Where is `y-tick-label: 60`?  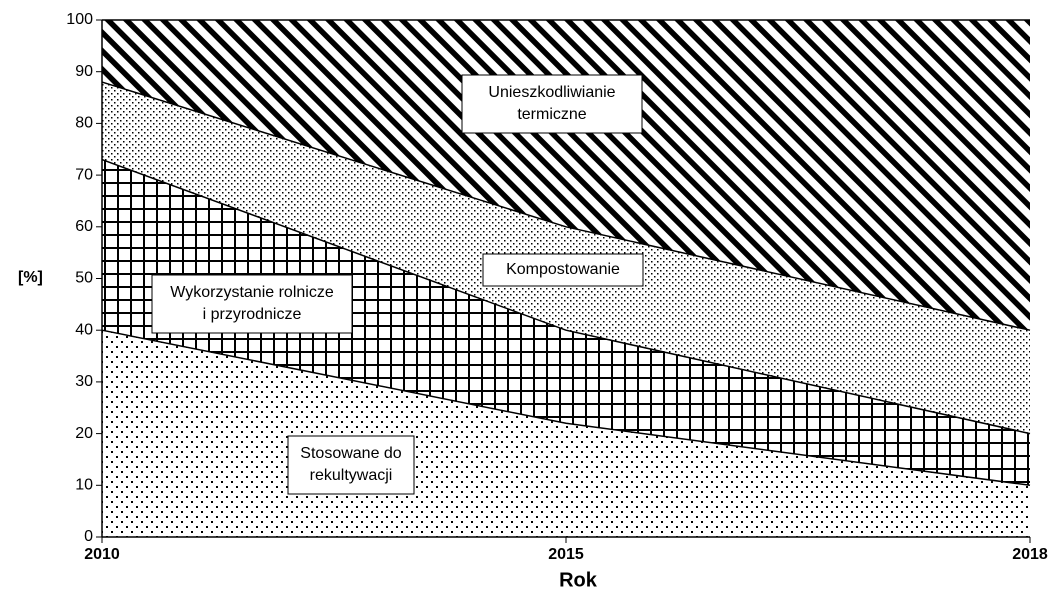
y-tick-label: 60 is located at coordinates (84, 226).